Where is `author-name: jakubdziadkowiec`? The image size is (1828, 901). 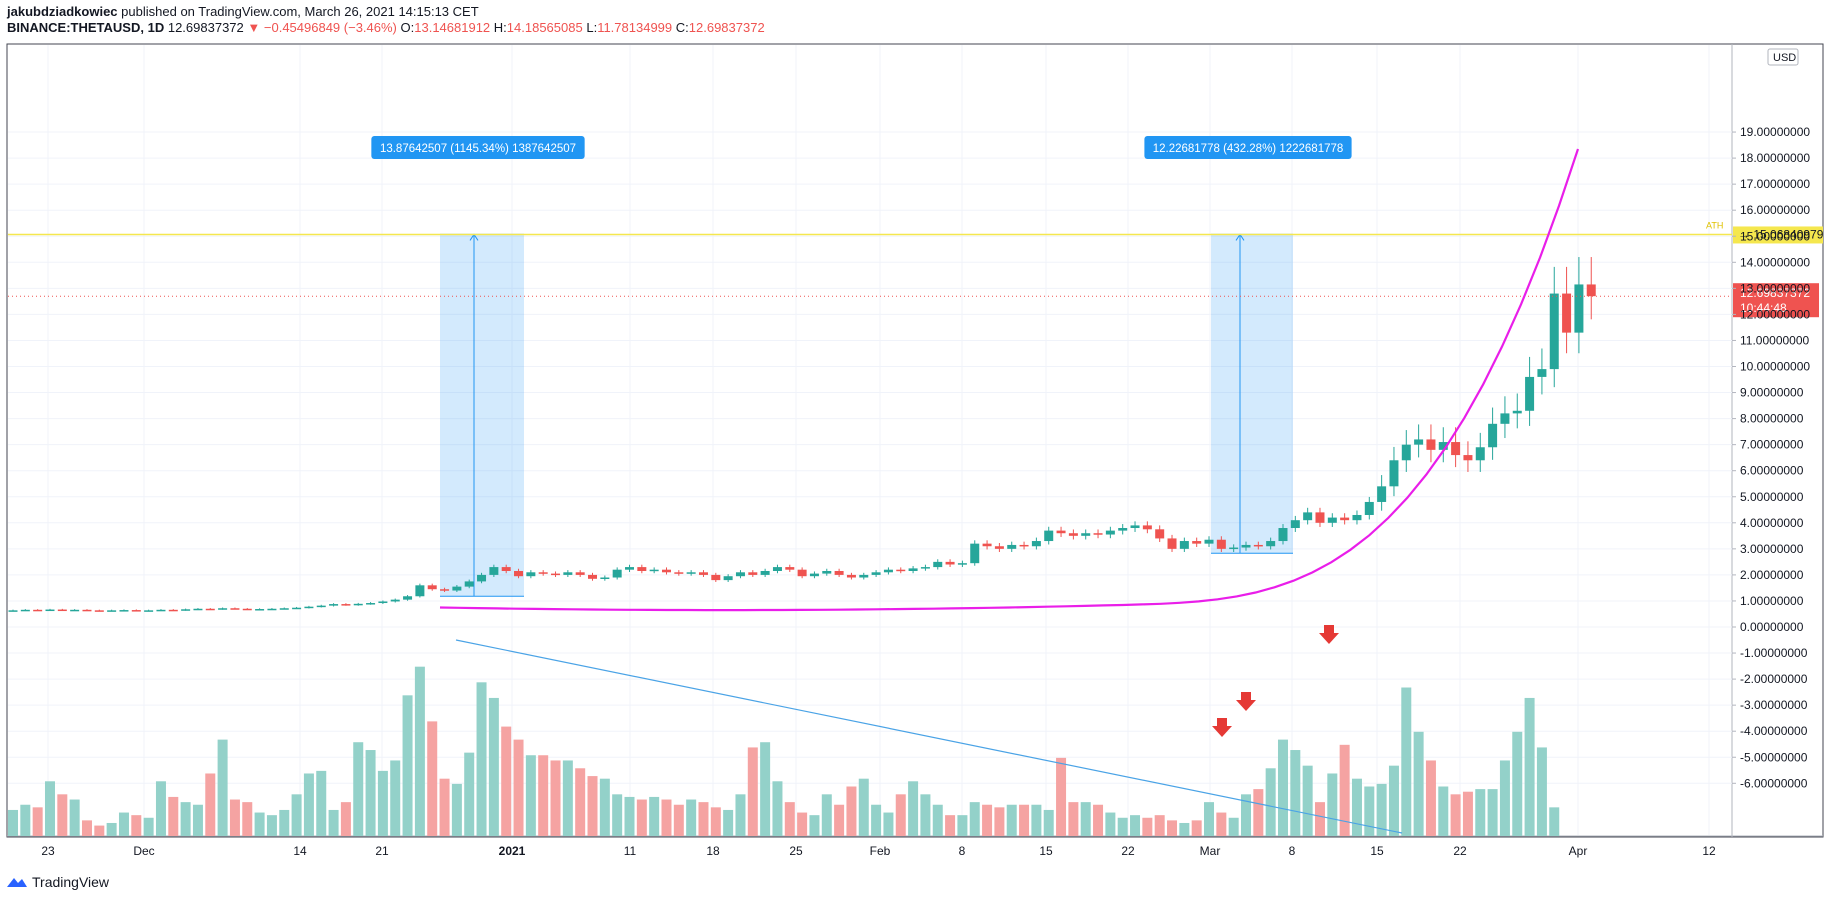
author-name: jakubdziadkowiec is located at coordinates (62, 11).